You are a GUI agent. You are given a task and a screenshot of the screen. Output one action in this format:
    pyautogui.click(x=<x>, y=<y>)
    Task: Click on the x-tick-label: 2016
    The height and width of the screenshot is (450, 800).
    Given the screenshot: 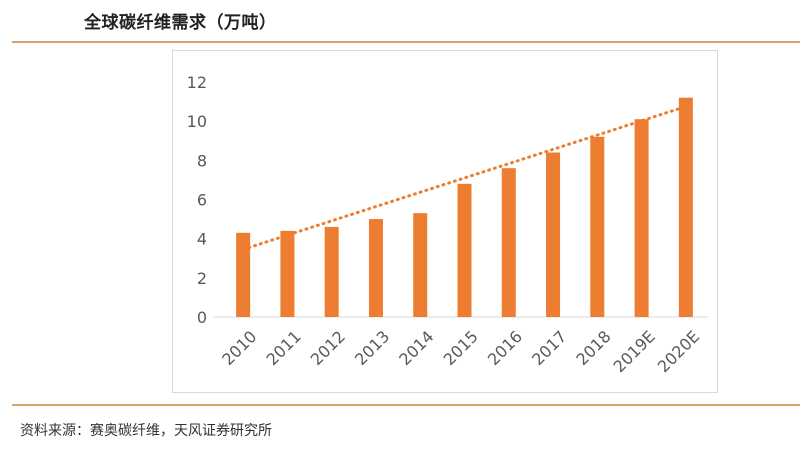 What is the action you would take?
    pyautogui.click(x=505, y=348)
    